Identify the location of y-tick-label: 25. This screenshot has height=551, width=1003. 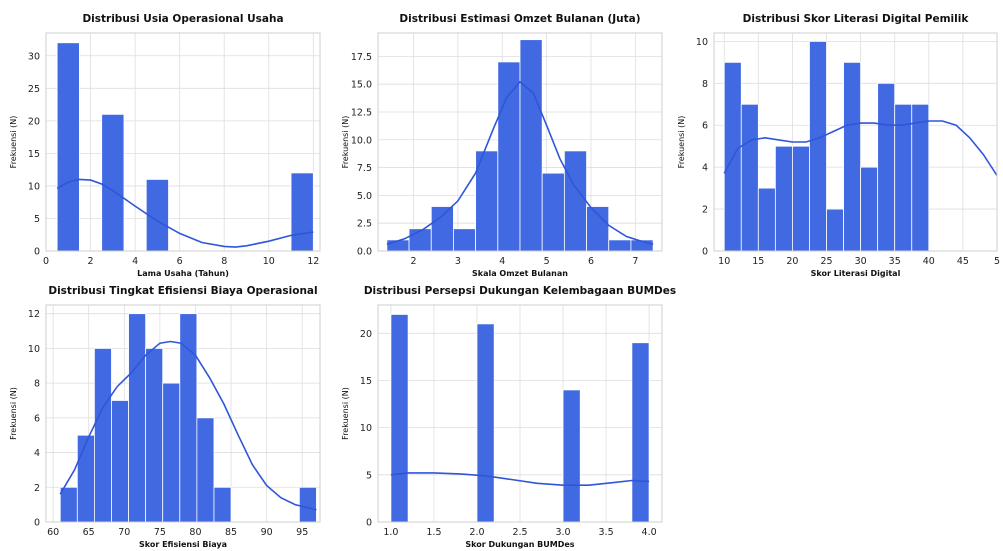
(34, 89).